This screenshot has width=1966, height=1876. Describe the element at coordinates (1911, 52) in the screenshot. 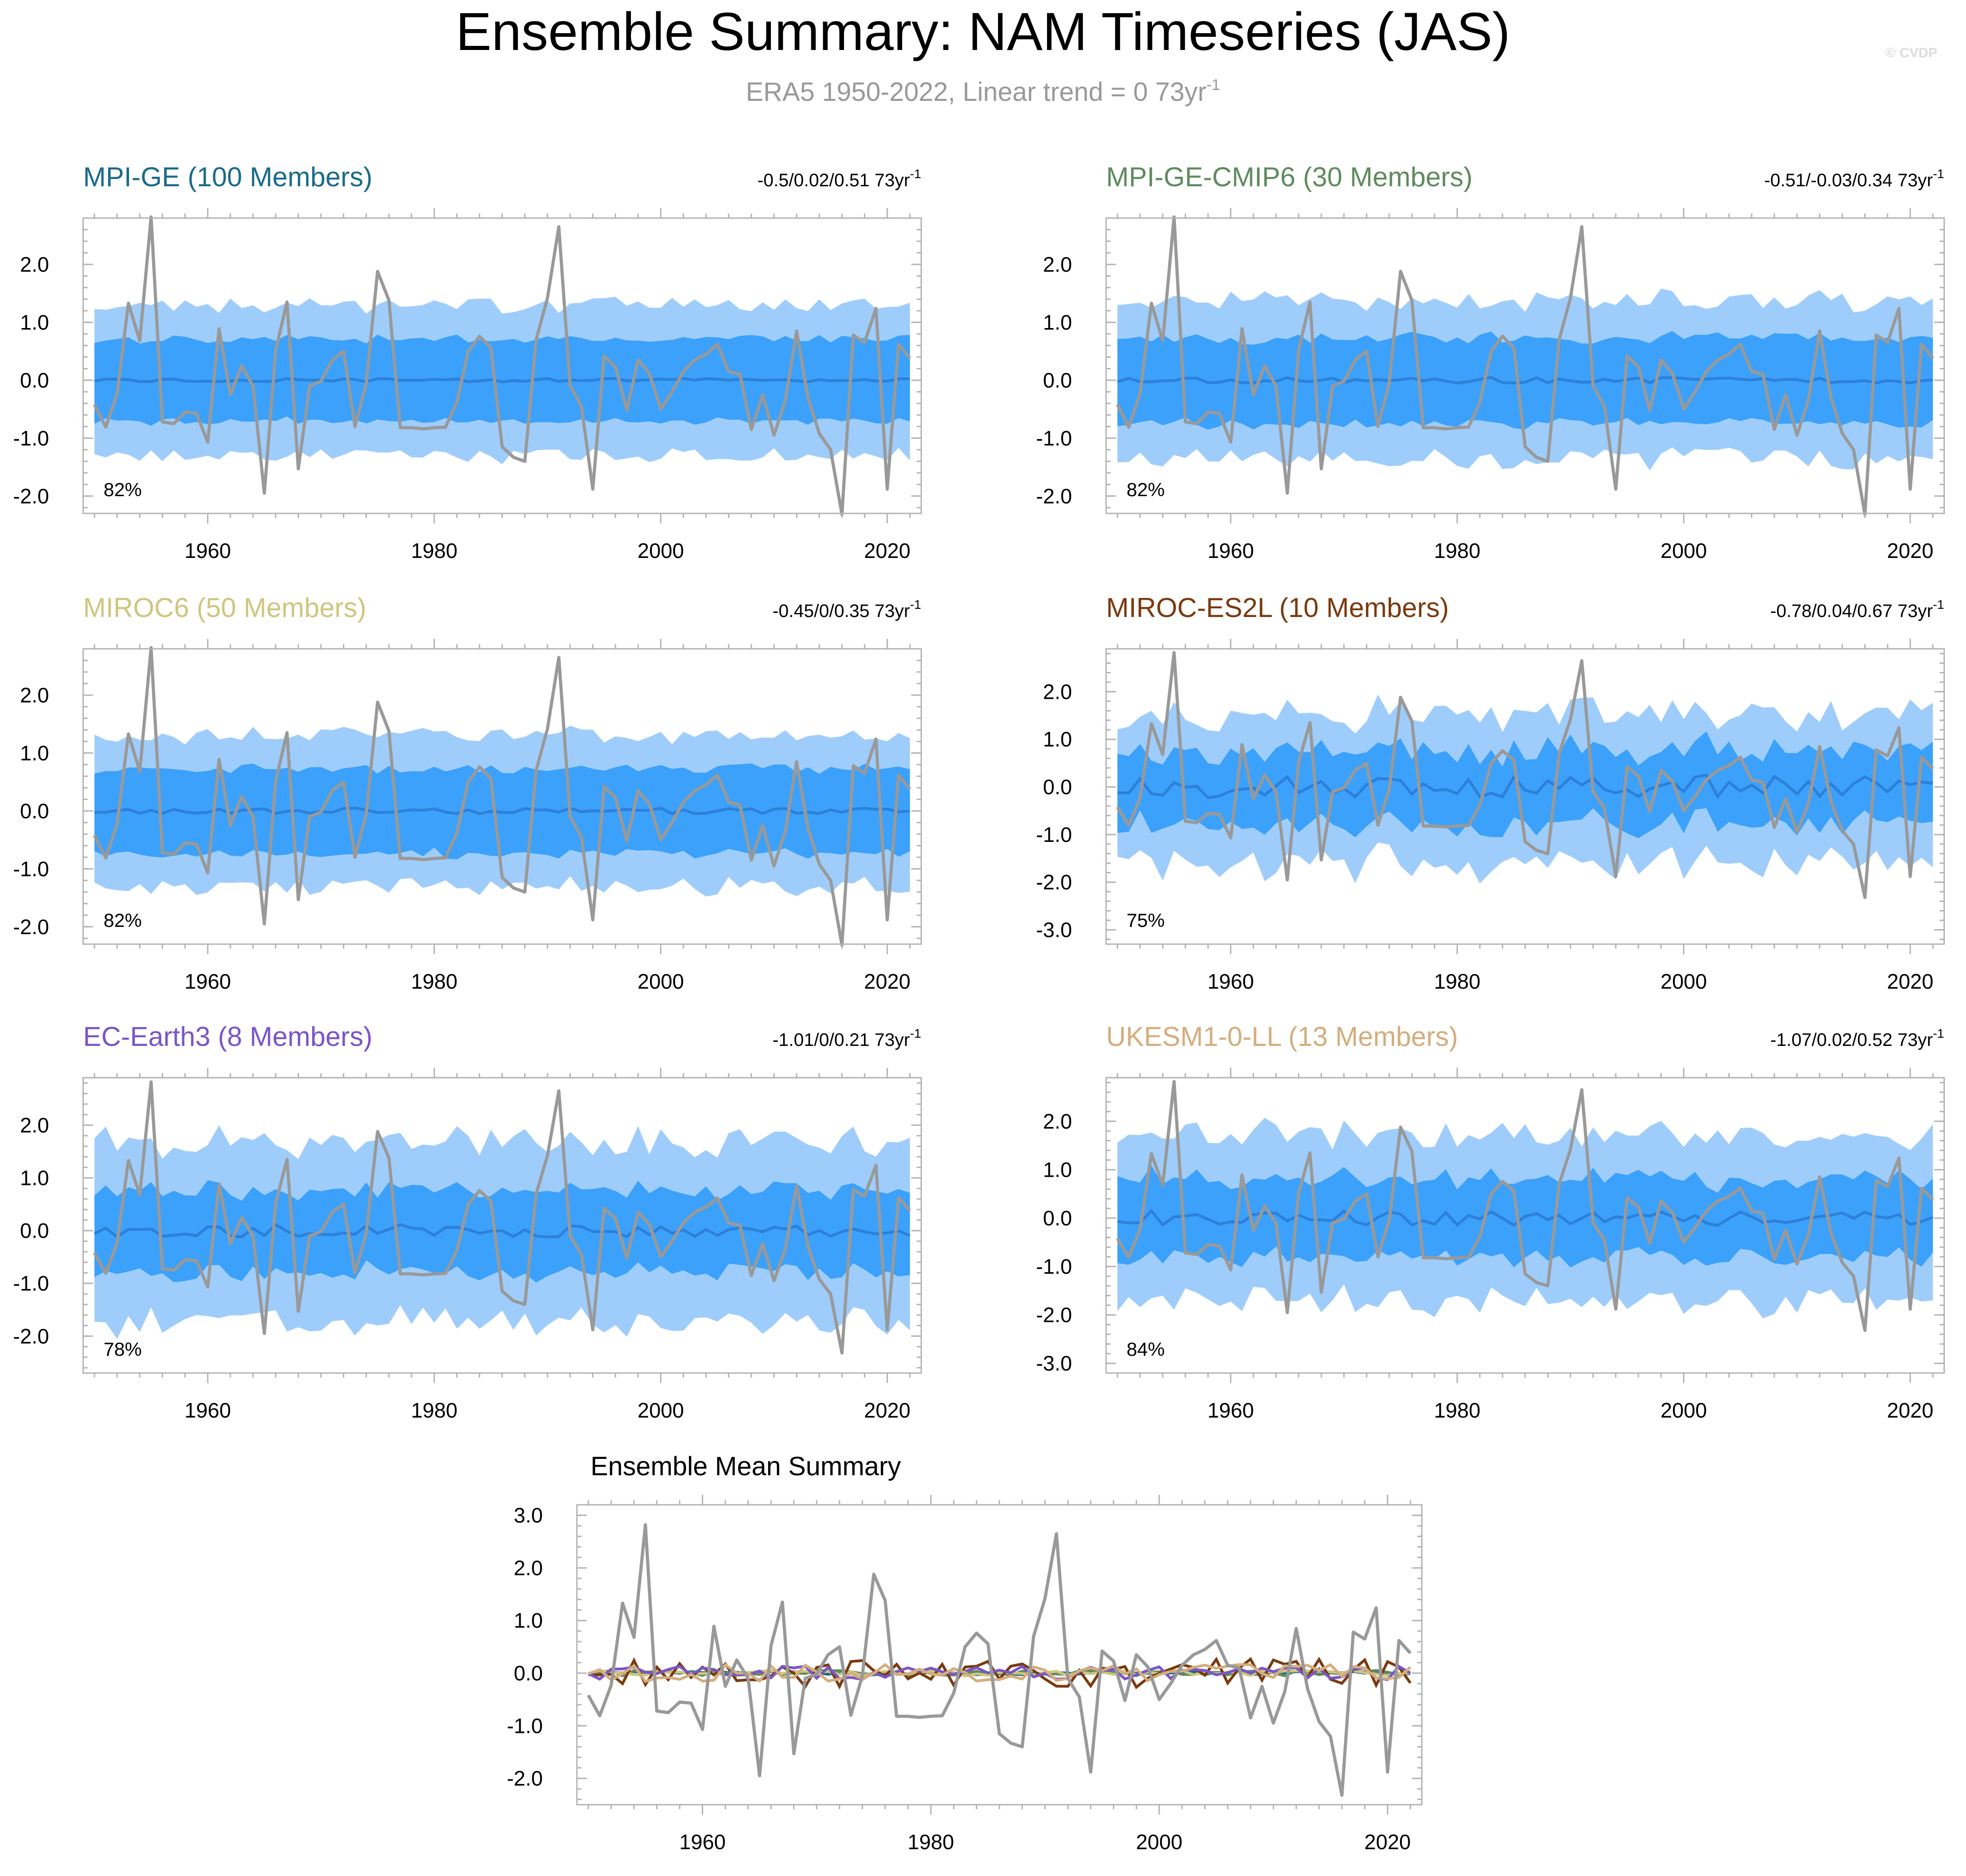

I see `credit-watermark: © CVDP` at that location.